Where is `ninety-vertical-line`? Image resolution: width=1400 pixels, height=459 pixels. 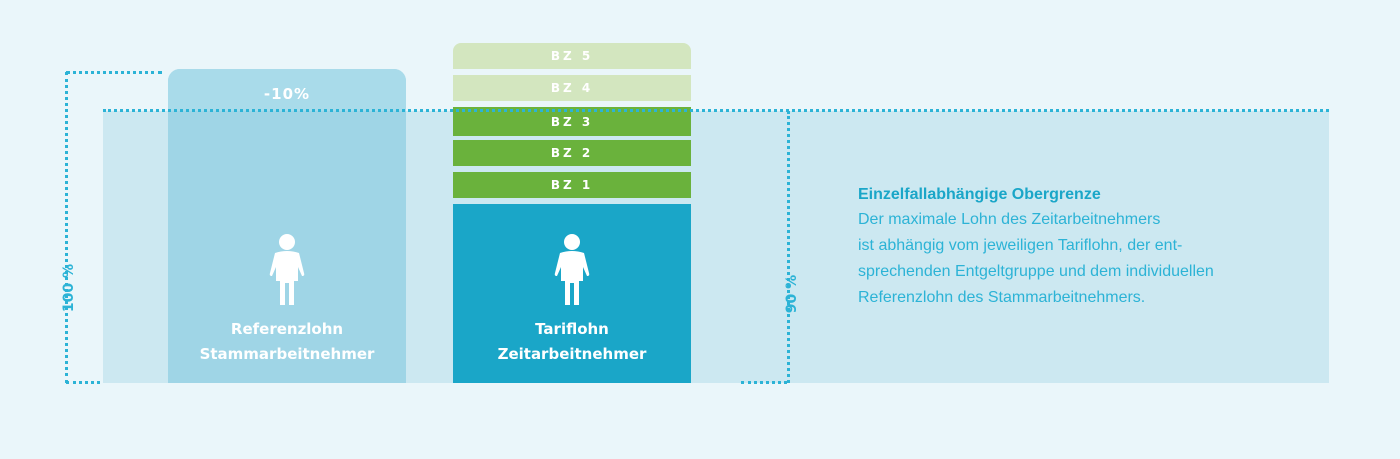
ninety-vertical-line is located at coordinates (788, 247).